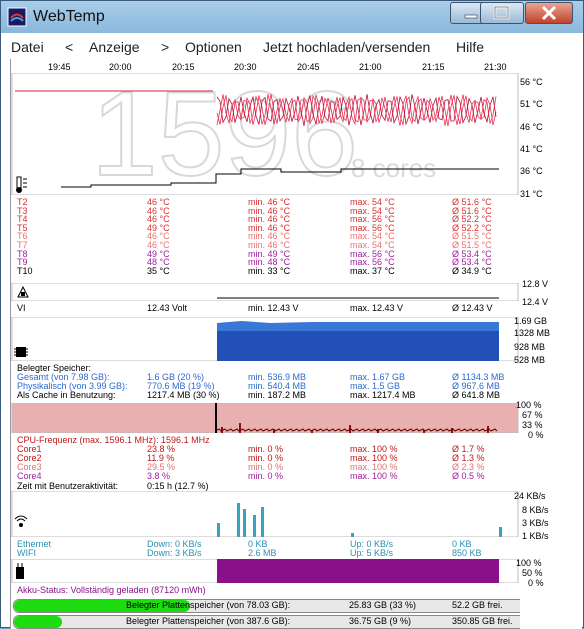  I want to click on minimize-icon, so click(471, 16).